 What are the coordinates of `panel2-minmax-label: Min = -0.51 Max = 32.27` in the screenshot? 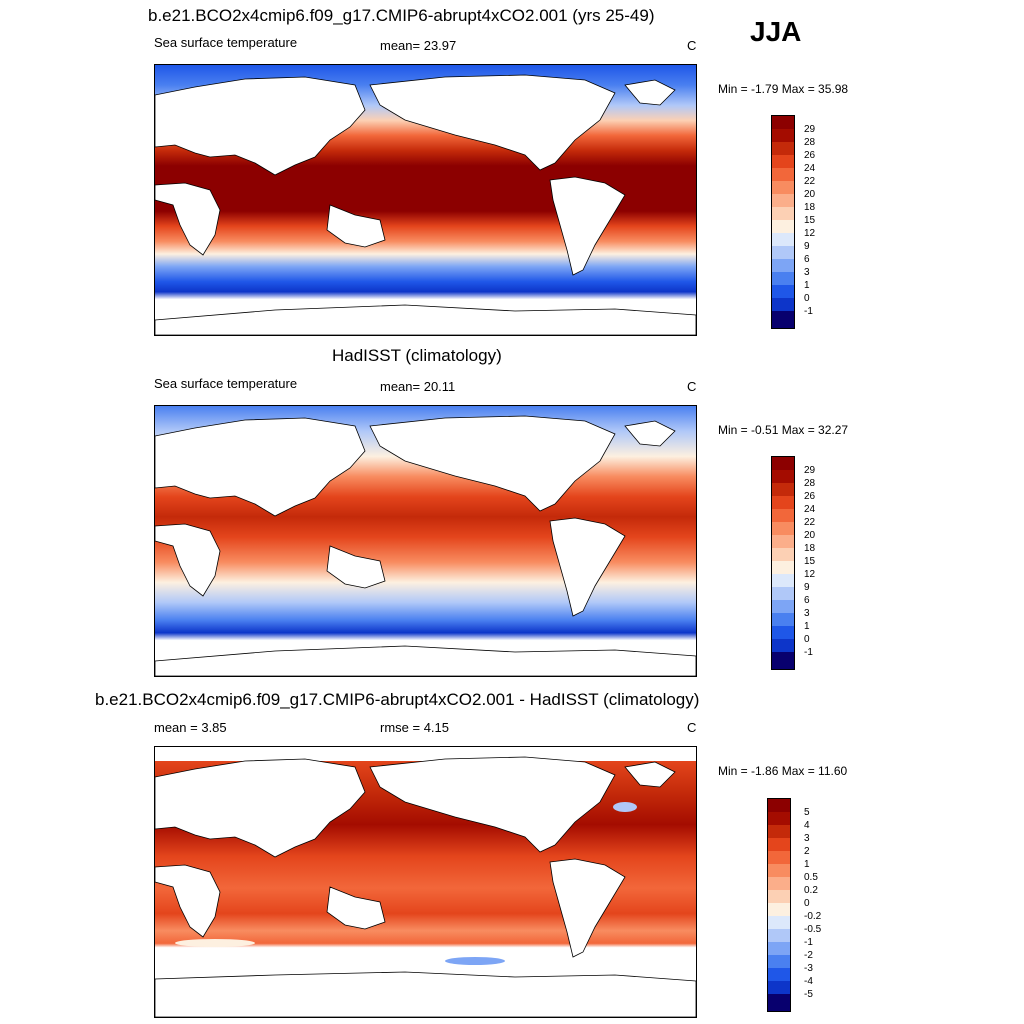 It's located at (783, 430).